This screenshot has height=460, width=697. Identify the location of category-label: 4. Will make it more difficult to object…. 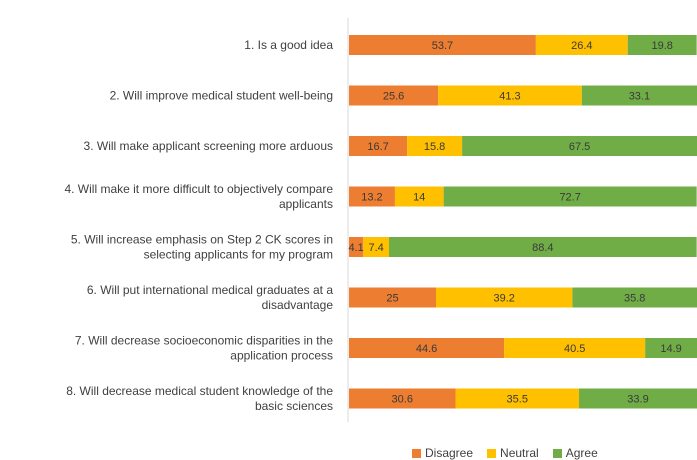
(198, 196).